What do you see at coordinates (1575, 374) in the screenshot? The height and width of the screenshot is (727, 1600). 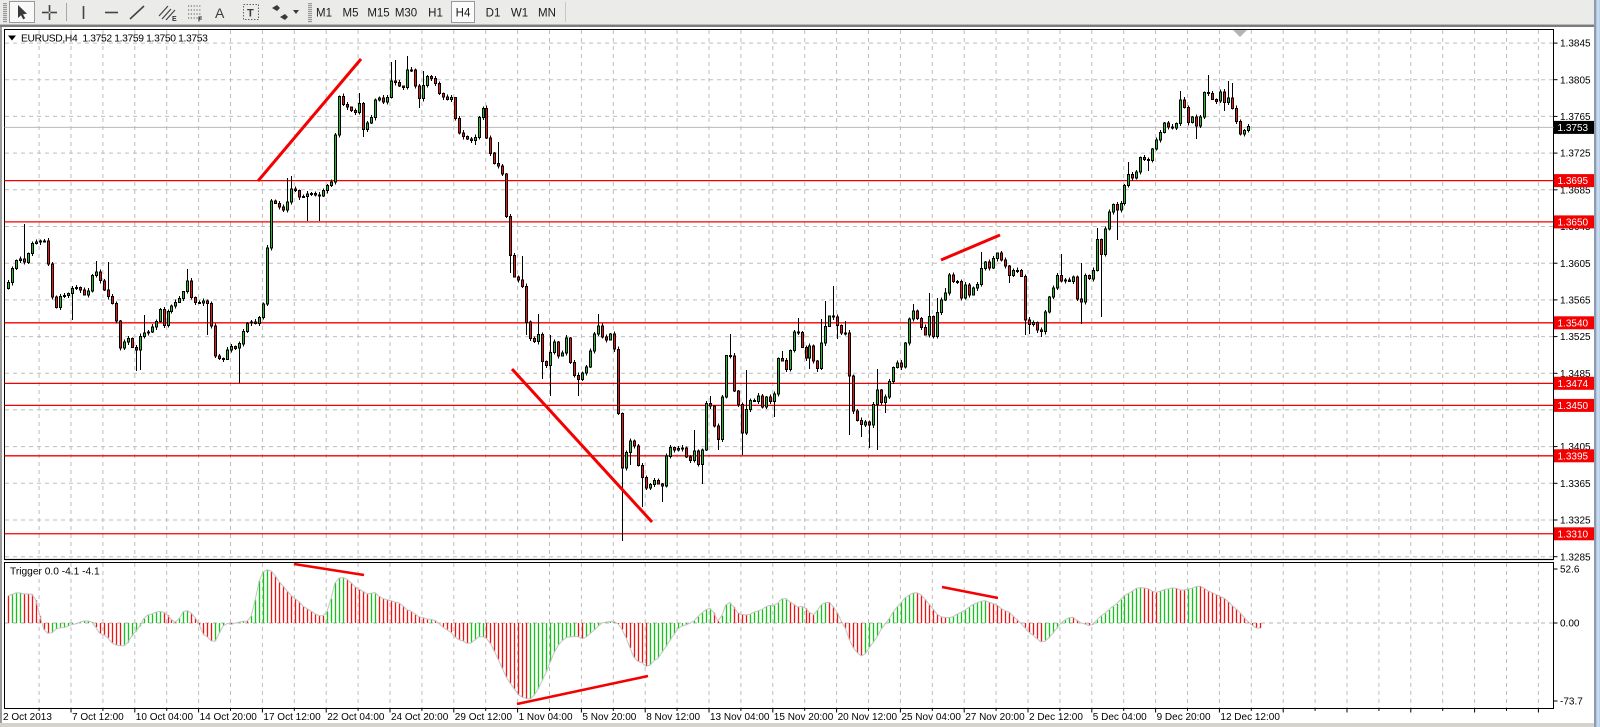 I see `svg-text: 1.3485` at bounding box center [1575, 374].